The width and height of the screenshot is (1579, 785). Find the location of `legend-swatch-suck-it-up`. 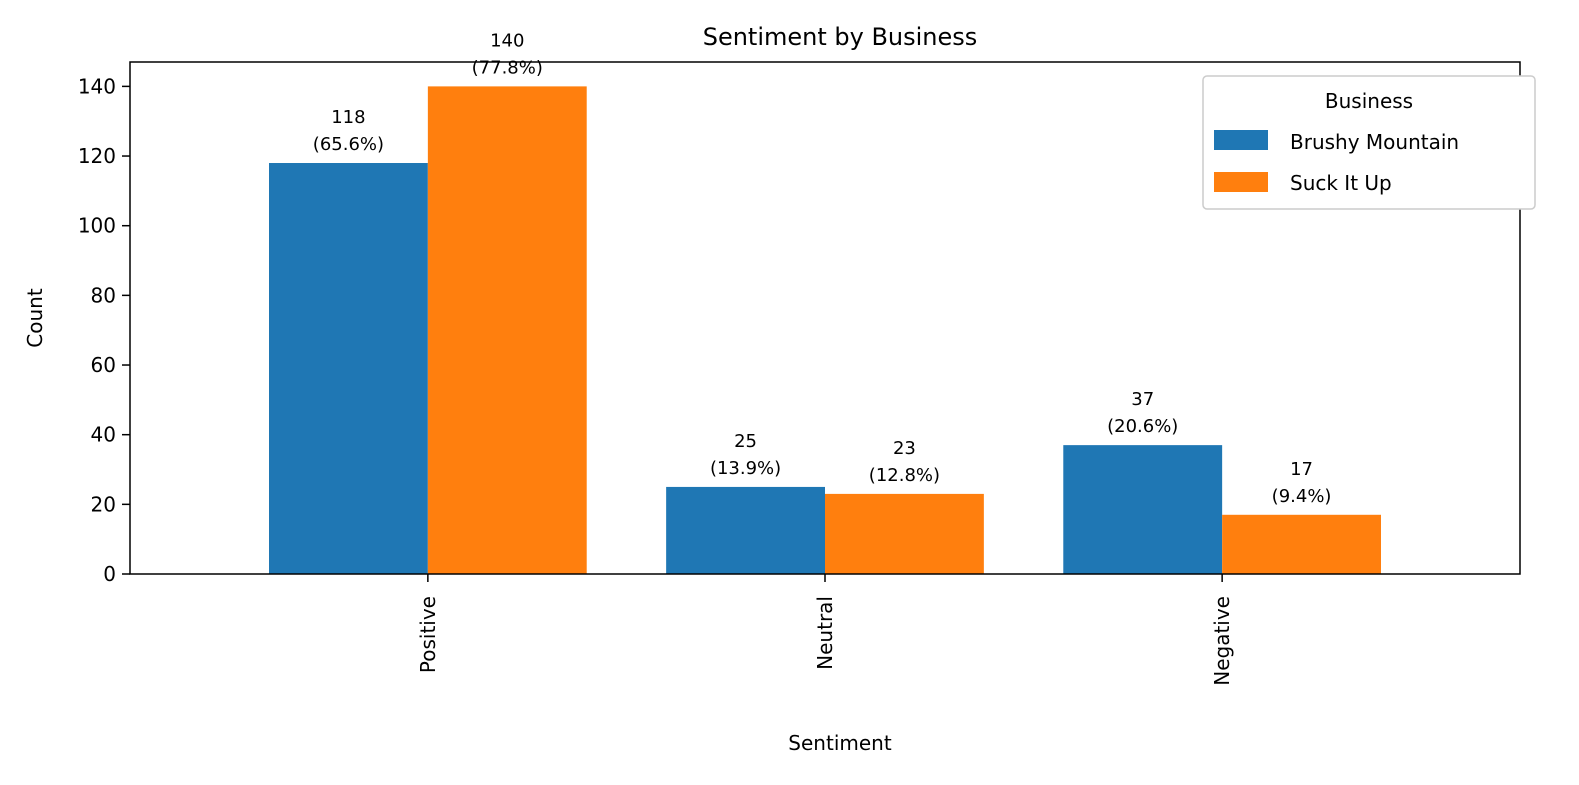

legend-swatch-suck-it-up is located at coordinates (1241, 182).